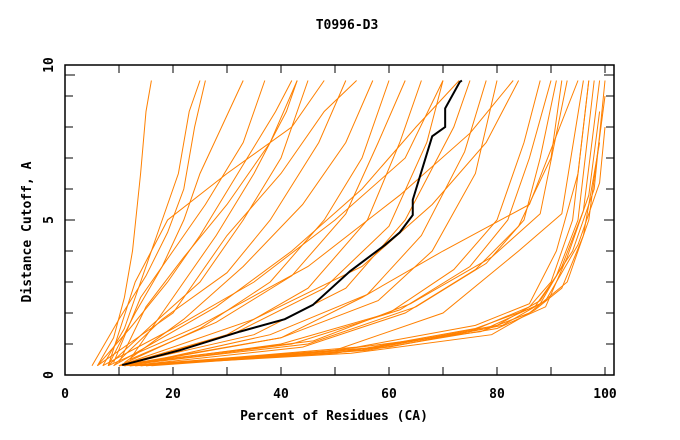 This screenshot has width=680, height=440. What do you see at coordinates (49, 220) in the screenshot?
I see `y-tick-label: 5` at bounding box center [49, 220].